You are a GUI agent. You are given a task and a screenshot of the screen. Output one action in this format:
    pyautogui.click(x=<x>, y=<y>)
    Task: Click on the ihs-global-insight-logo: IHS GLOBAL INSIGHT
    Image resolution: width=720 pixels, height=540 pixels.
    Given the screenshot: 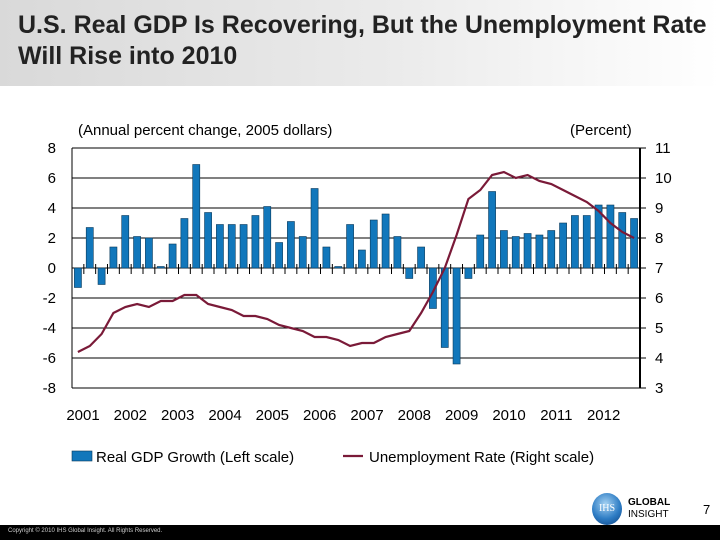 What is the action you would take?
    pyautogui.click(x=639, y=510)
    